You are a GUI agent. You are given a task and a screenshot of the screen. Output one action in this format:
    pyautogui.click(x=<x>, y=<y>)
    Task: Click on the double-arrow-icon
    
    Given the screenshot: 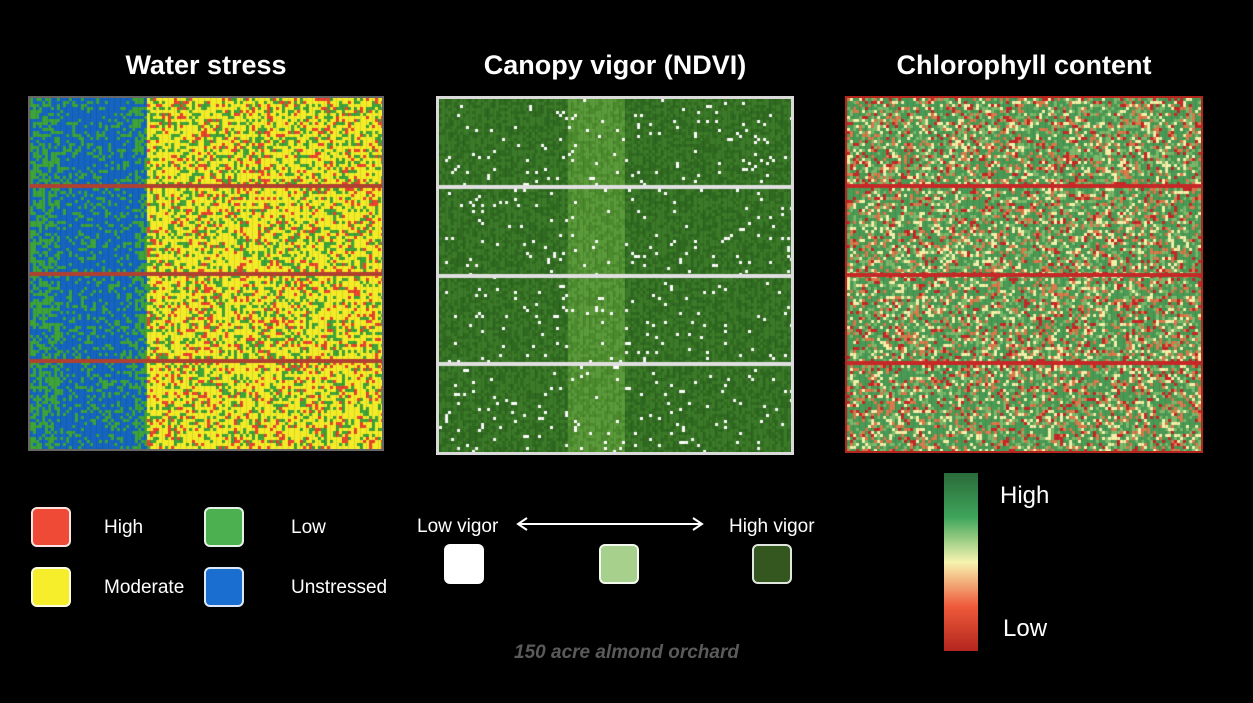 What is the action you would take?
    pyautogui.click(x=610, y=524)
    